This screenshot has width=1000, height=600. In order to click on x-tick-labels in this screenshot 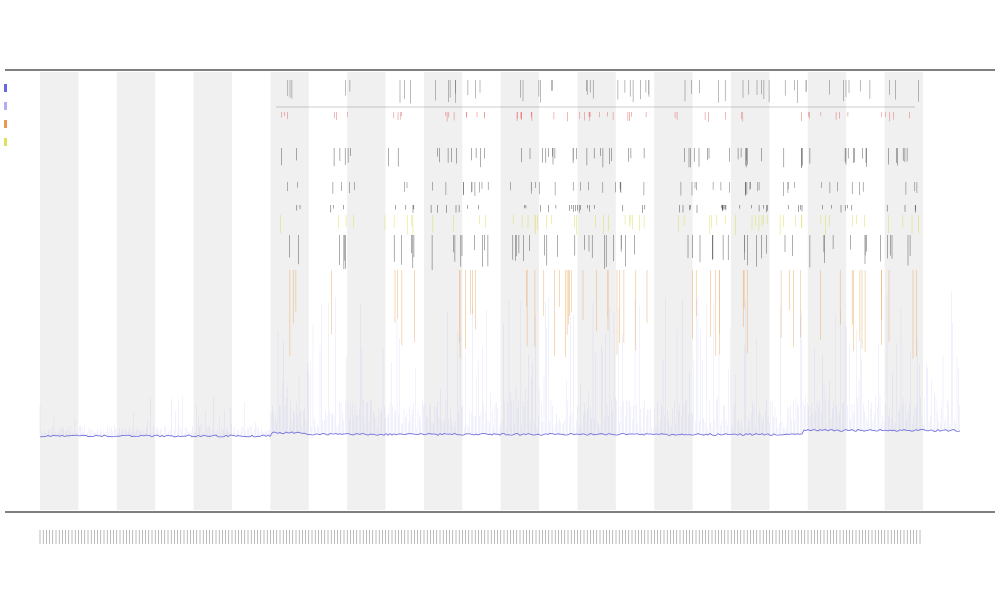, I will do `click(480, 537)`.